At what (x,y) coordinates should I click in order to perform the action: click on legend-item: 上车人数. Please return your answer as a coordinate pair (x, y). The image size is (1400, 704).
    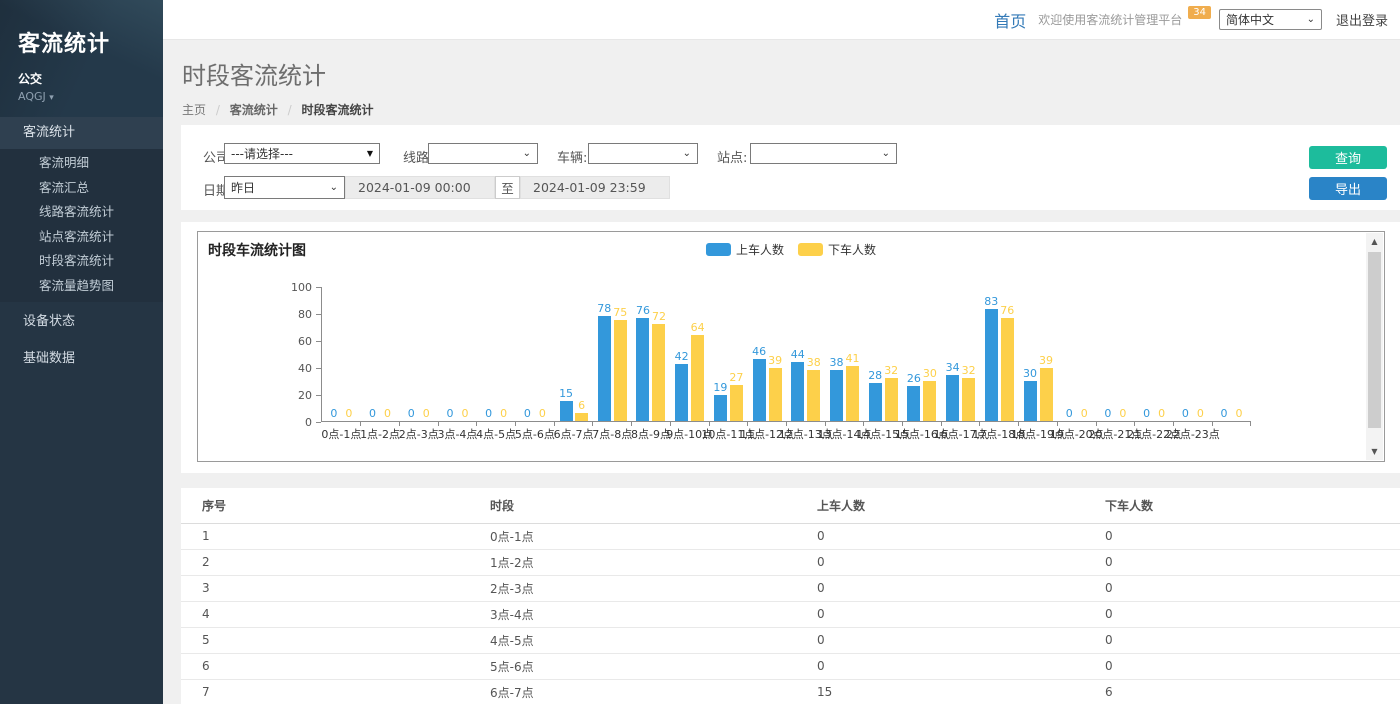
    Looking at the image, I should click on (744, 249).